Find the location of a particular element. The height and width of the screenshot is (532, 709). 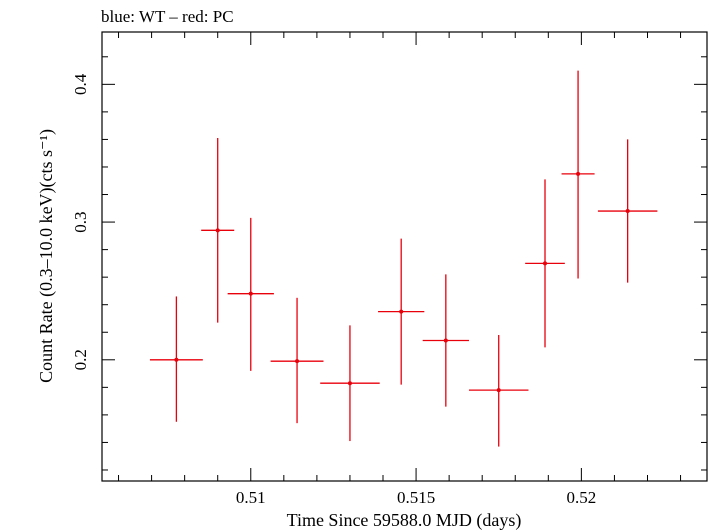

y-tick-label: 0.3 is located at coordinates (80, 221).